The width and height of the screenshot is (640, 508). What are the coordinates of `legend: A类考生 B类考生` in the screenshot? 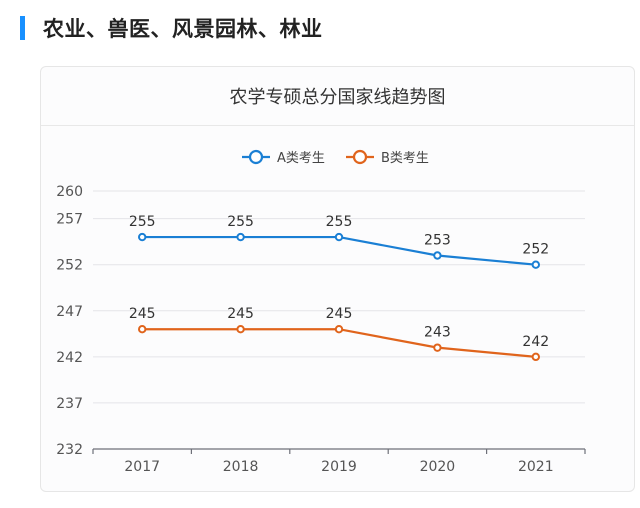 It's located at (335, 157).